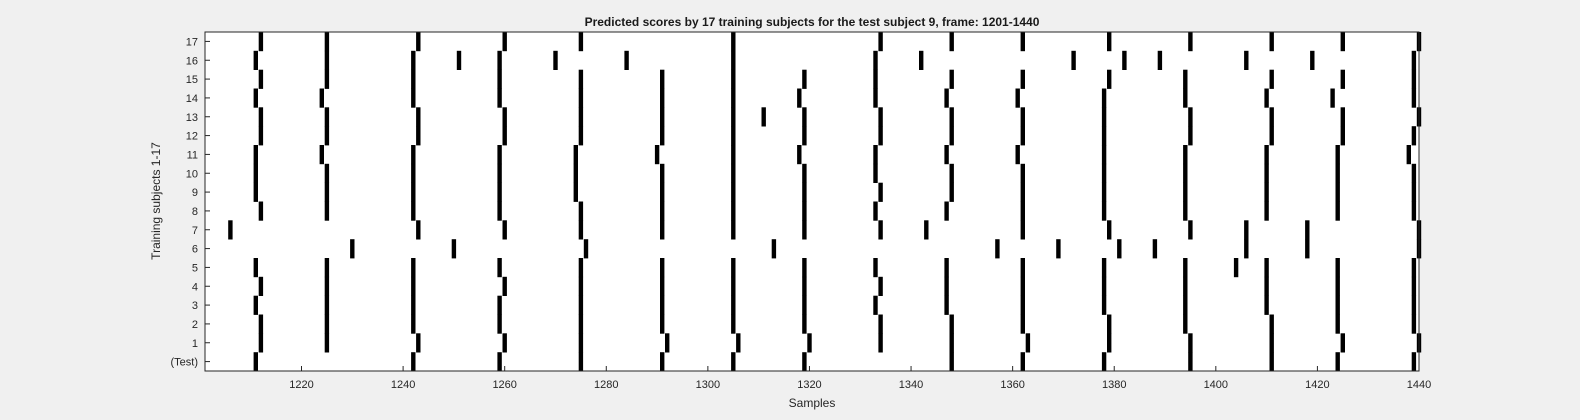  Describe the element at coordinates (195, 193) in the screenshot. I see `y-tick-label-9: 9` at that location.